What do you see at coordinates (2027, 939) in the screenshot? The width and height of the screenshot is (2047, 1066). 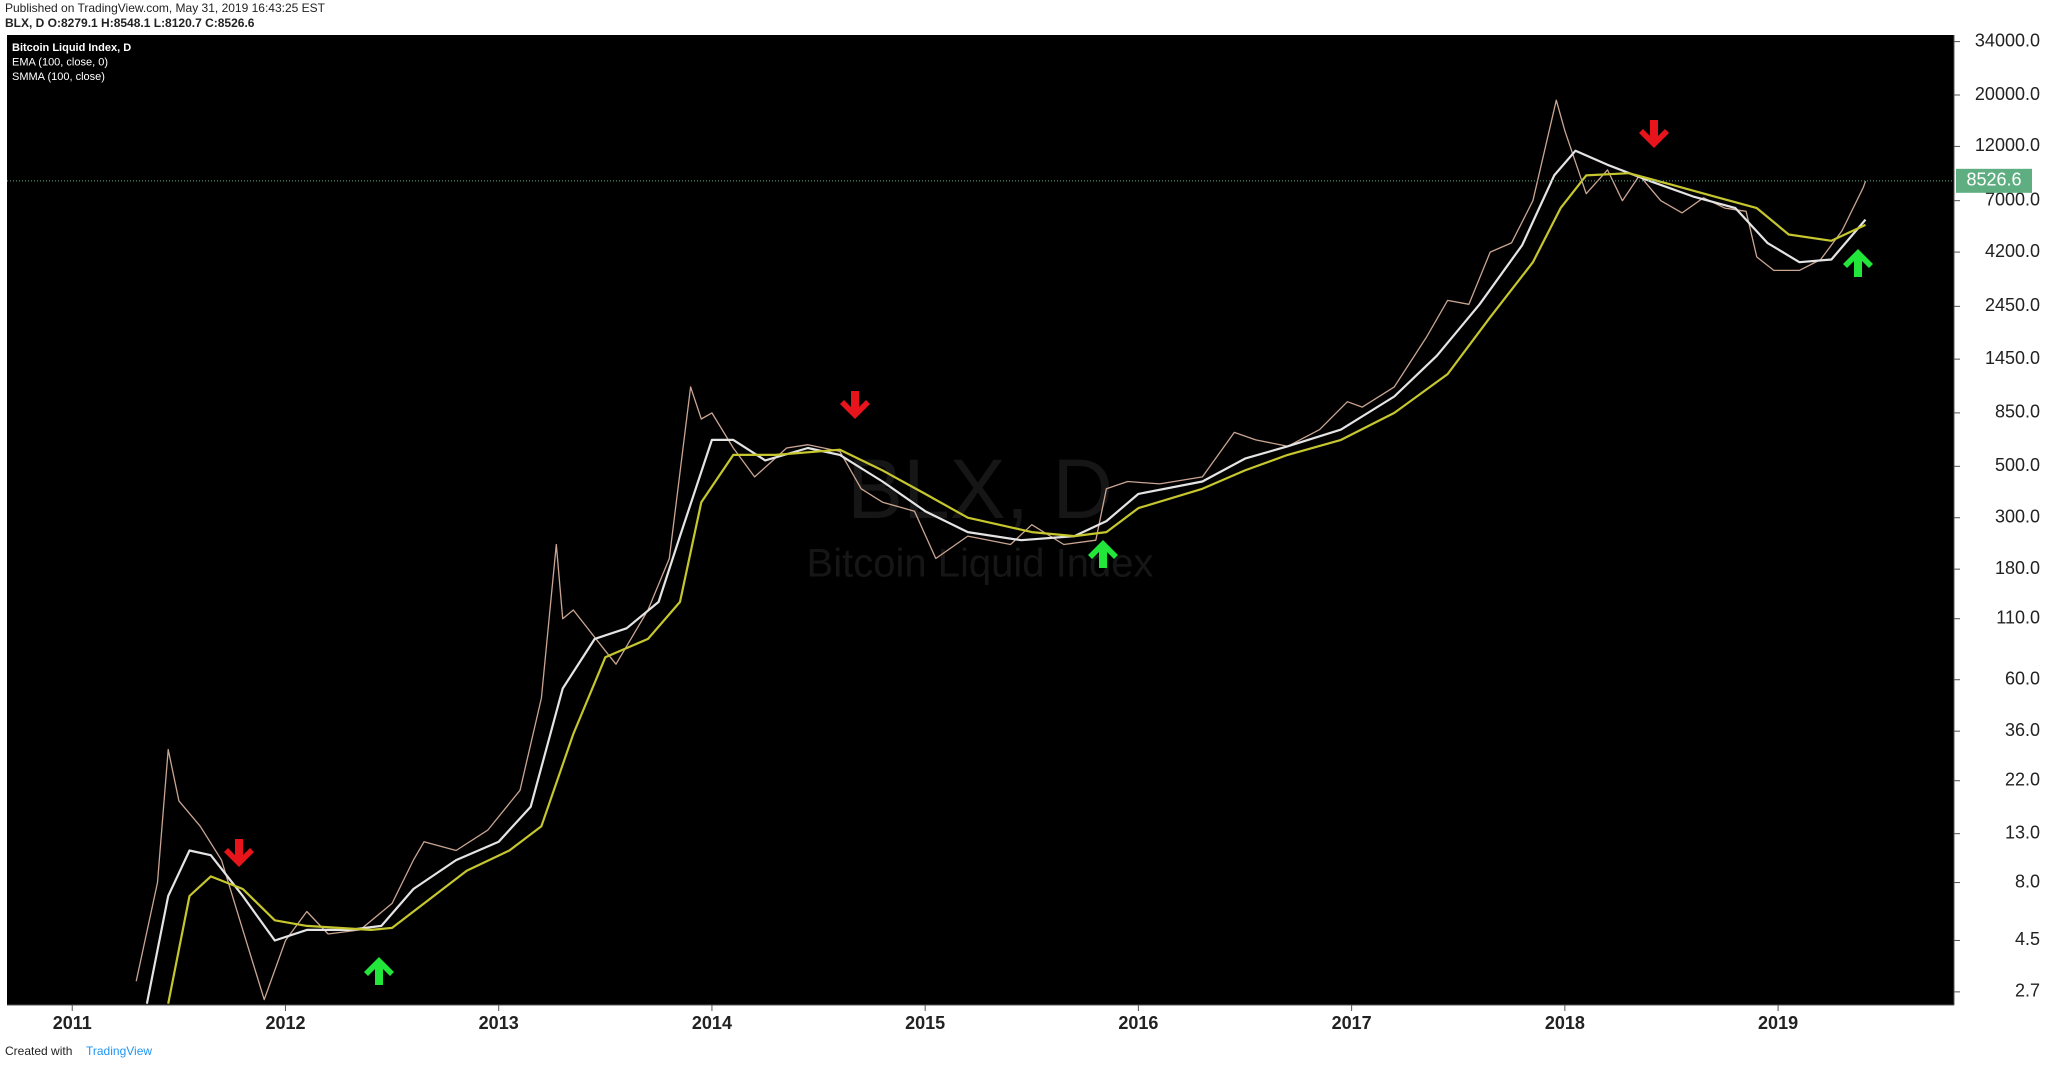 I see `y-tick-label: 4.5` at bounding box center [2027, 939].